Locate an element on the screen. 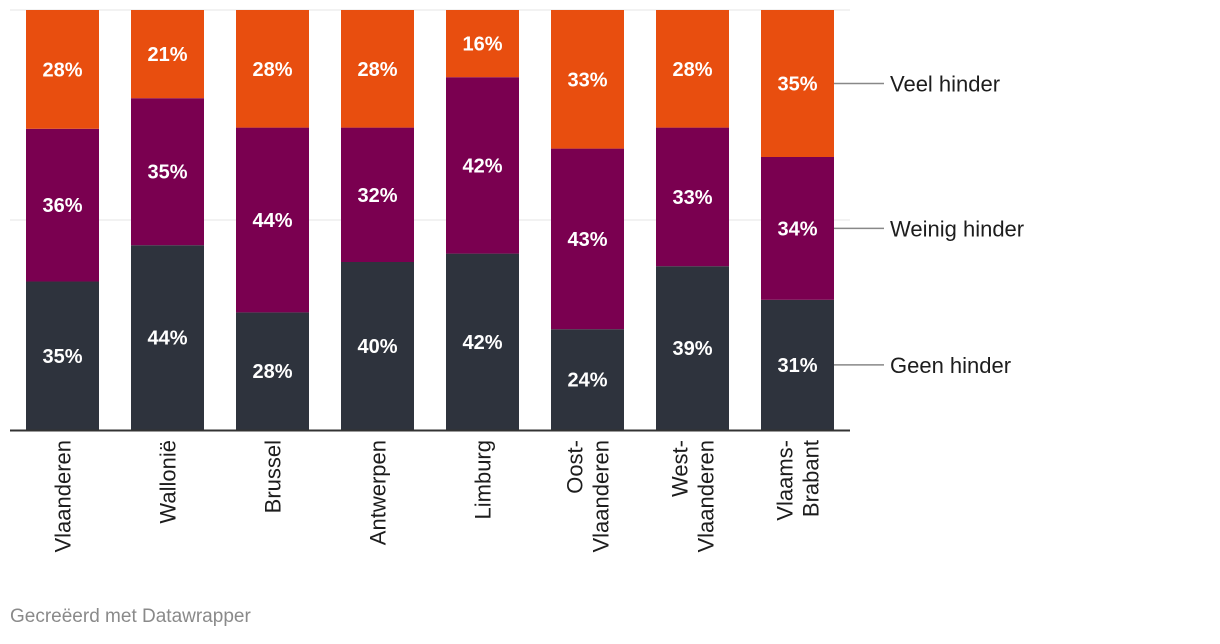  x-tick-label-line: Wallonië is located at coordinates (168, 482).